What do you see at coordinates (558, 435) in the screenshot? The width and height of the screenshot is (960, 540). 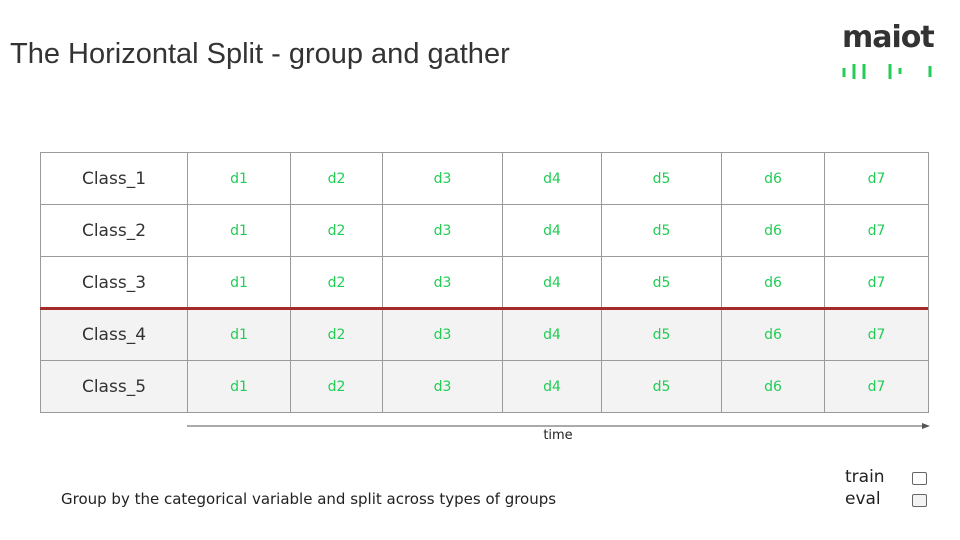 I see `axis-label: time` at bounding box center [558, 435].